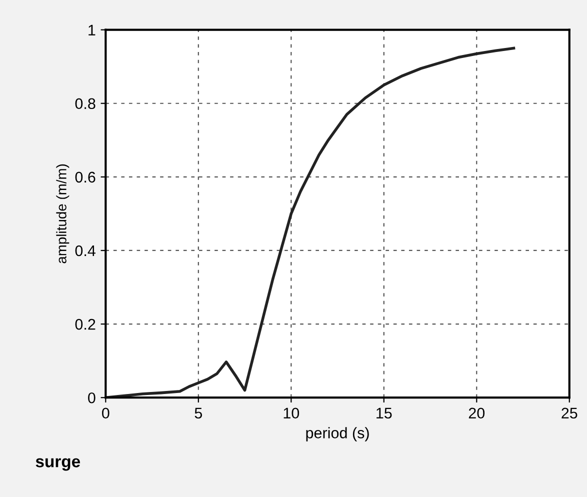 Image resolution: width=587 pixels, height=497 pixels. Describe the element at coordinates (85, 250) in the screenshot. I see `y-tick-label: 0.4` at that location.